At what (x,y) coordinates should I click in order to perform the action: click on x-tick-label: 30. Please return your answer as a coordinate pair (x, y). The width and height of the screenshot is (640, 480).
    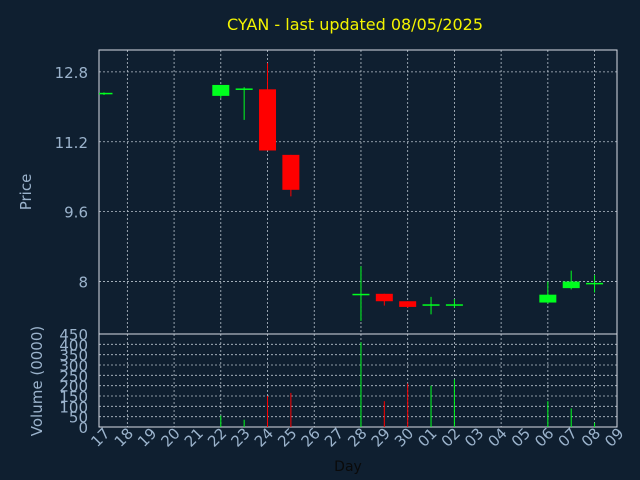
    Looking at the image, I should click on (404, 437).